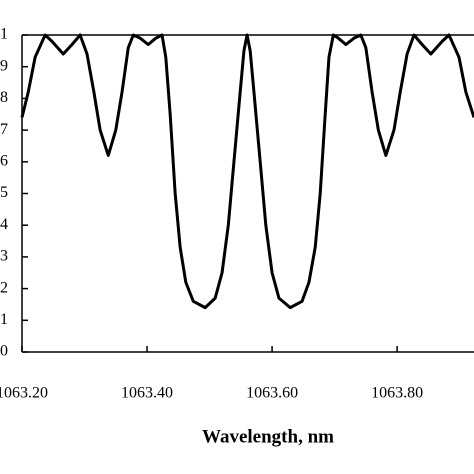 The image size is (474, 474). Describe the element at coordinates (4, 129) in the screenshot. I see `y-tick-label: 0.7` at that location.